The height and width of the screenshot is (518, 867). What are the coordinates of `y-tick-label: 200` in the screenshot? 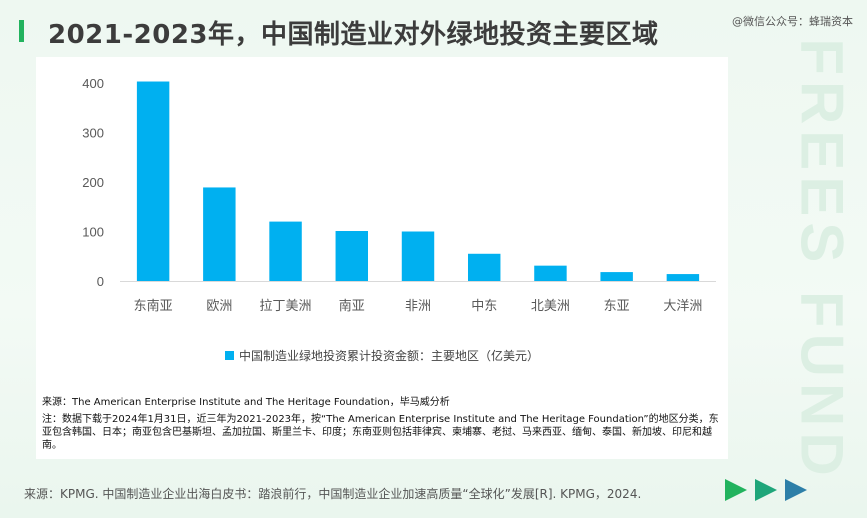 It's located at (93, 182).